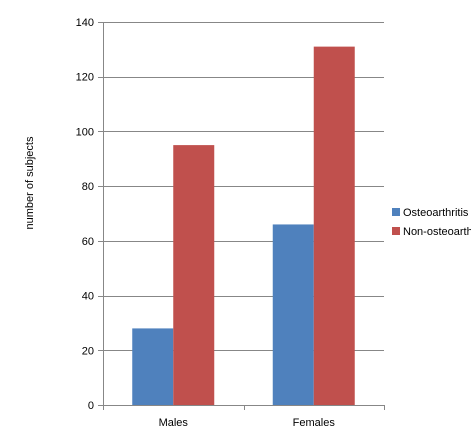 This screenshot has width=471, height=442. I want to click on y-tick-label: 40, so click(88, 297).